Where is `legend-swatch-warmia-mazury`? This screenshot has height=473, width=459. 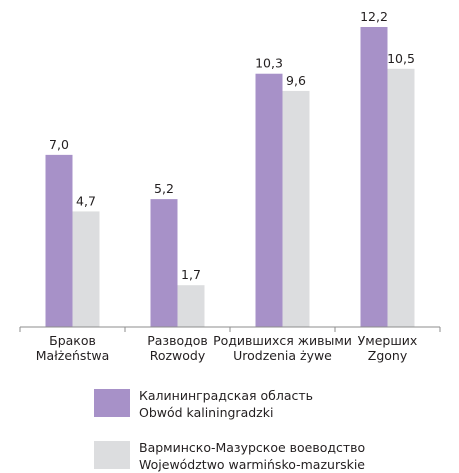 legend-swatch-warmia-mazury is located at coordinates (112, 455).